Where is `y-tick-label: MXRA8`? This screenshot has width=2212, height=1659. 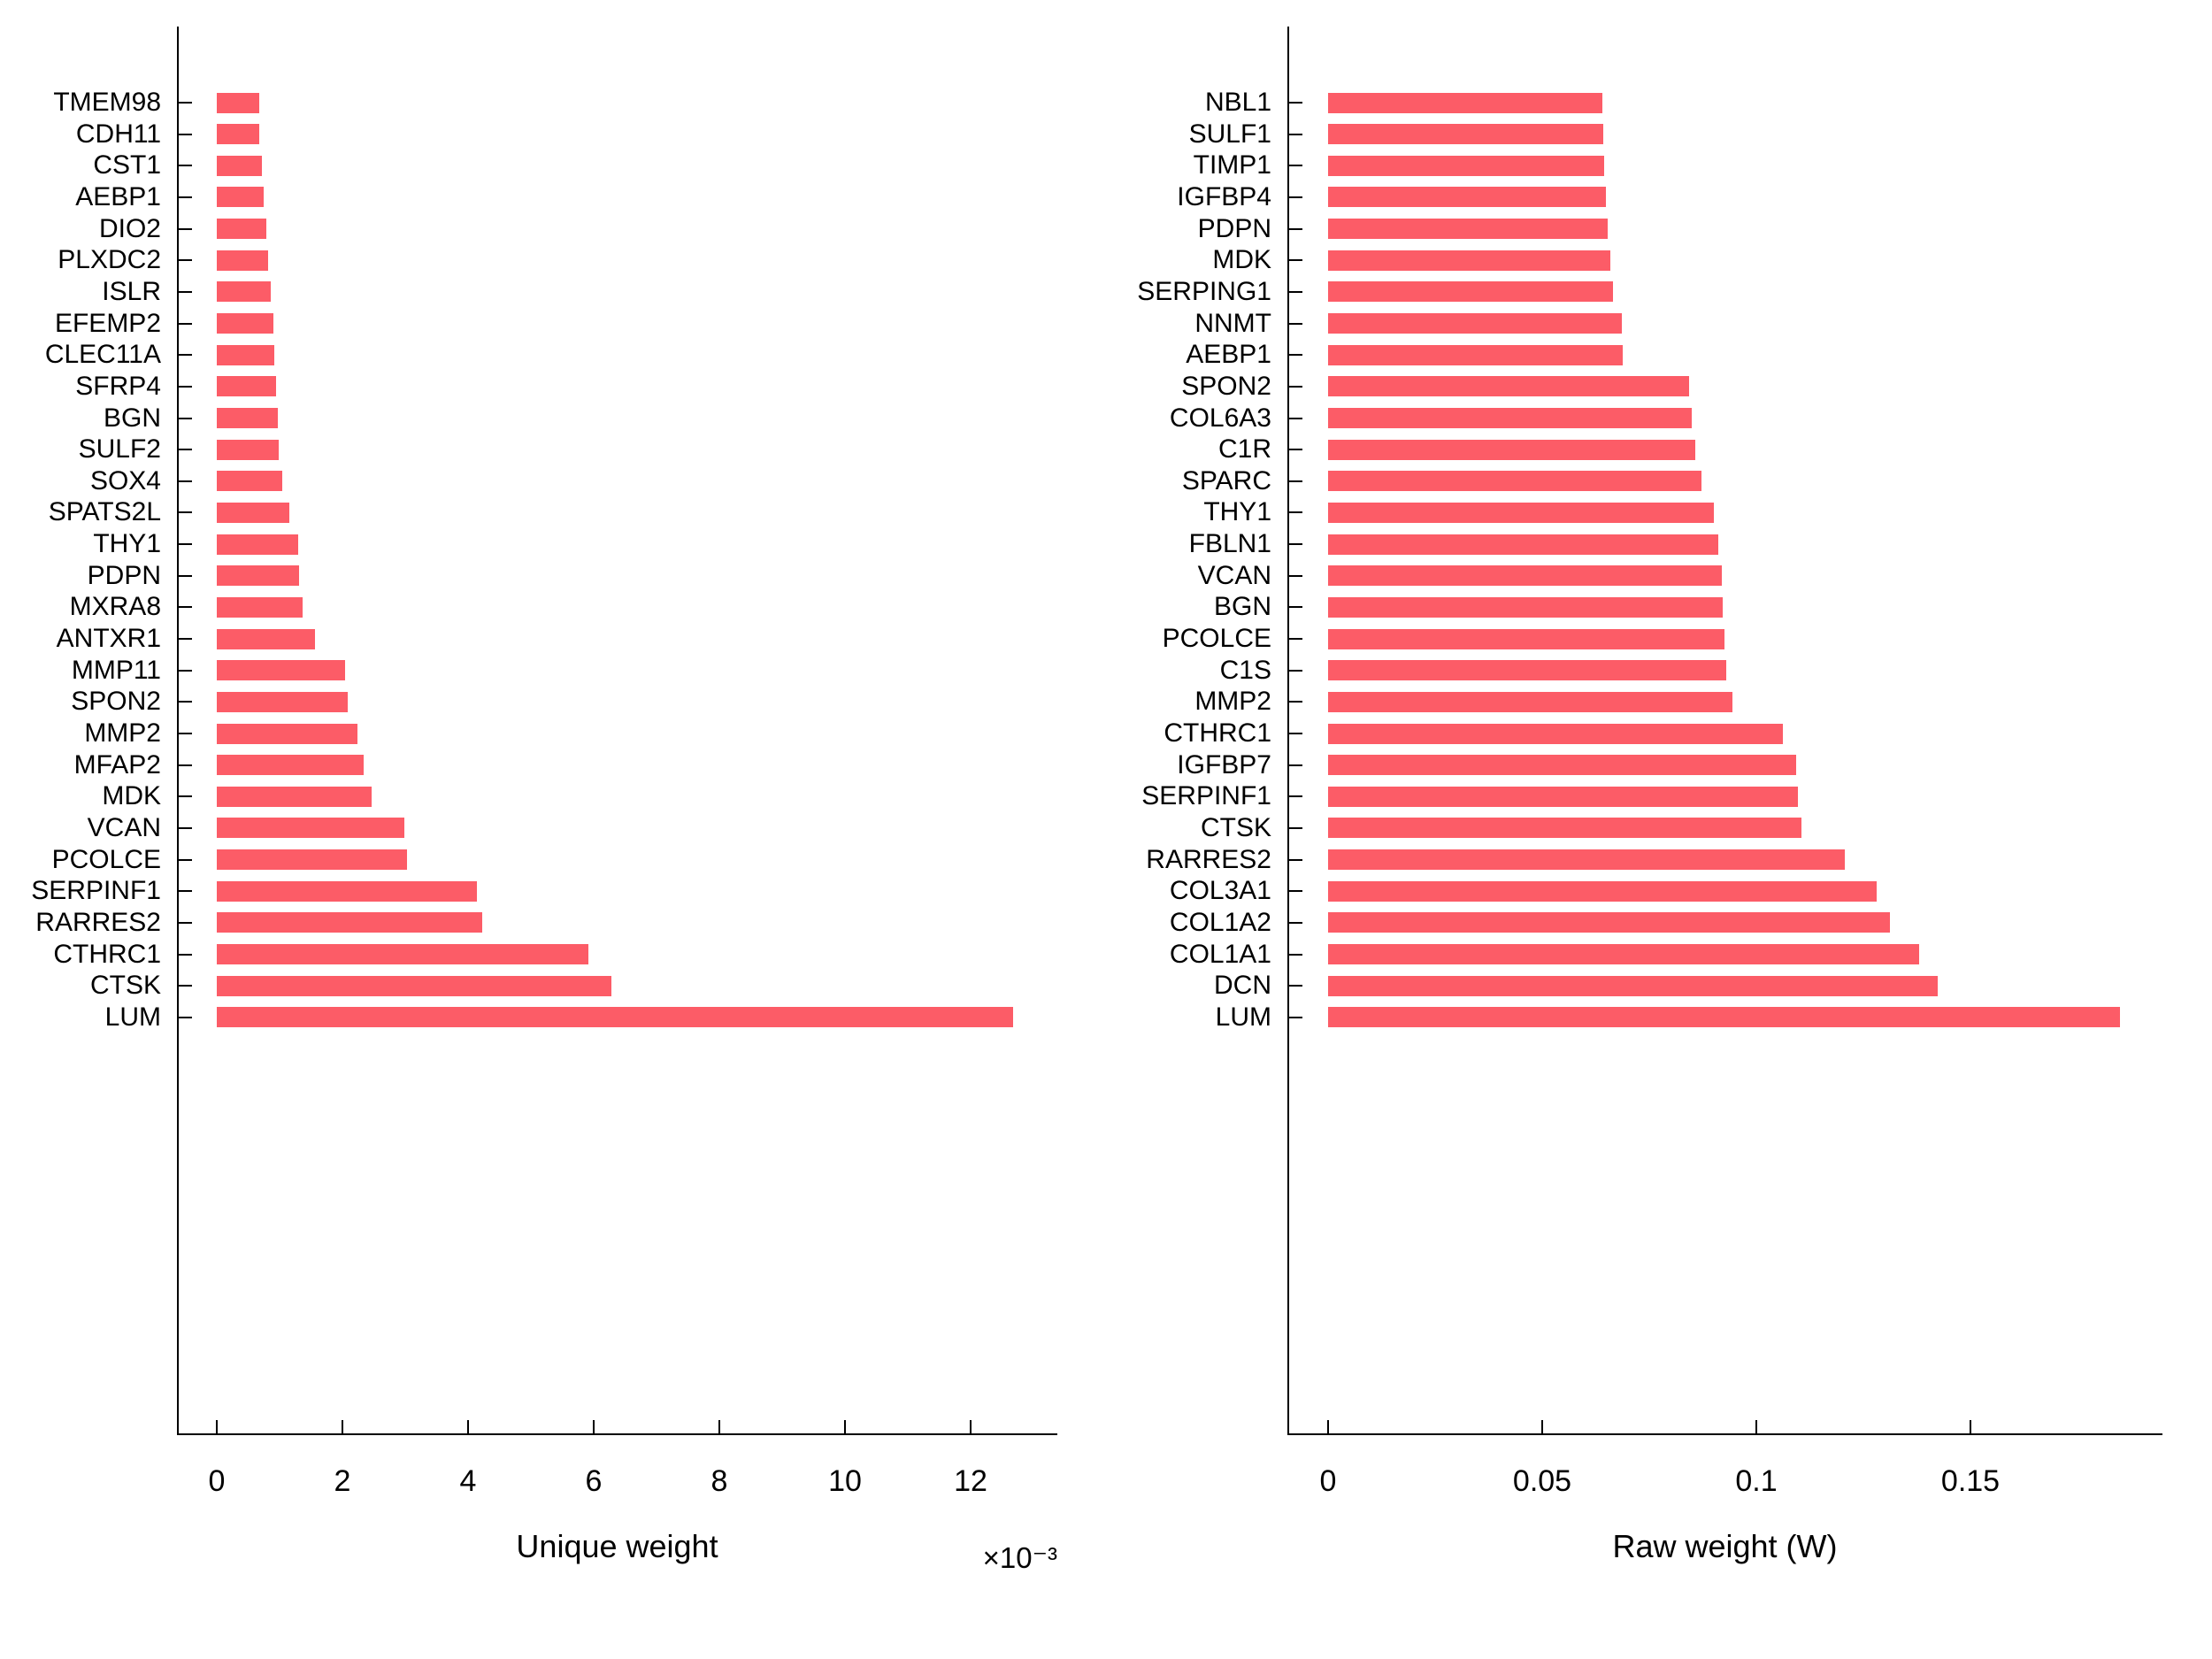
y-tick-label: MXRA8 is located at coordinates (115, 607).